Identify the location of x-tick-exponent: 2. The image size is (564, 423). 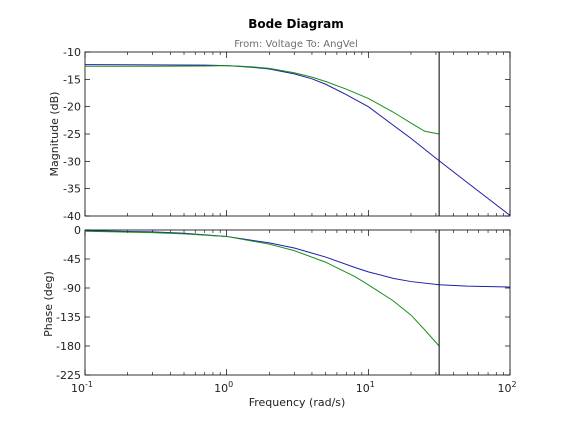
(513, 384).